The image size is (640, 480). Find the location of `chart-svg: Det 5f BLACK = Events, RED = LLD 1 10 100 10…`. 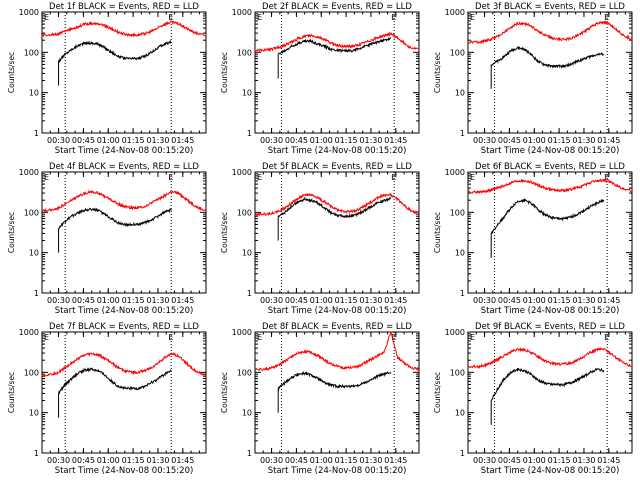

chart-svg: Det 5f BLACK = Events, RED = LLD 1 10 100 10… is located at coordinates (320, 239).